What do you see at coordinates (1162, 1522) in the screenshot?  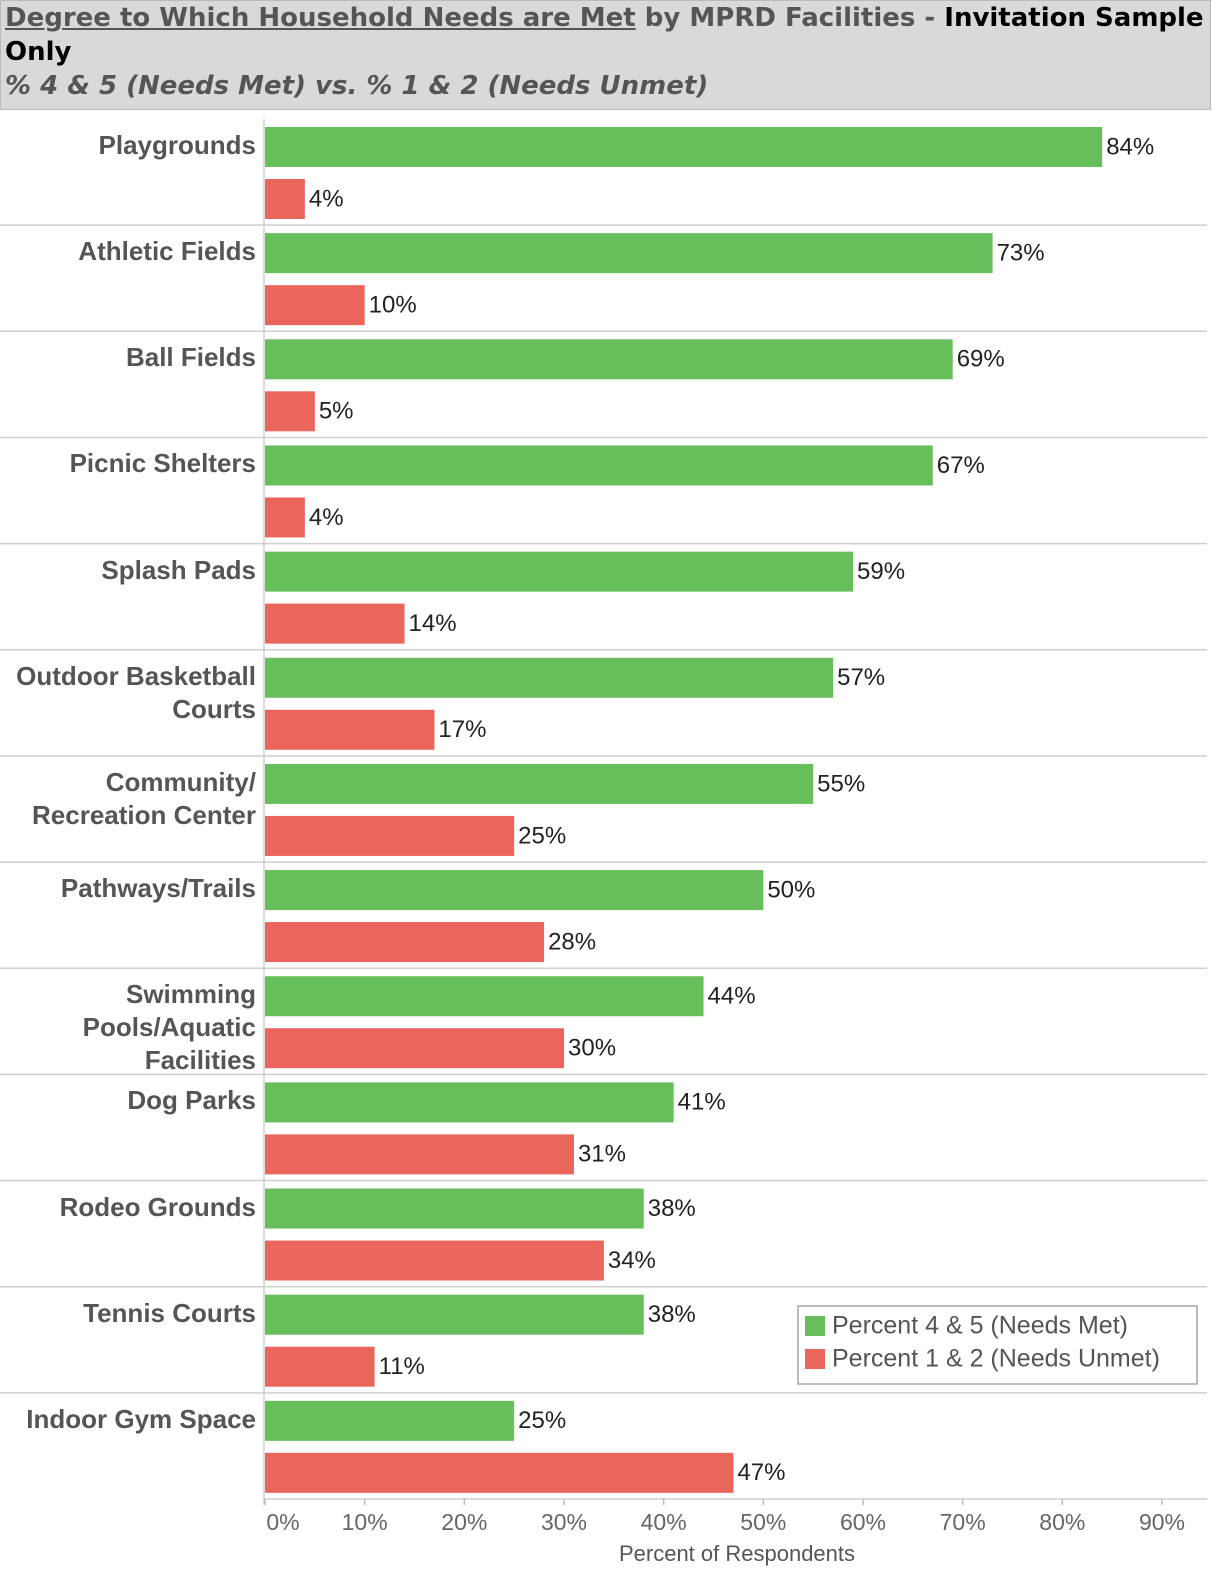 I see `x-tick-label: 90%` at bounding box center [1162, 1522].